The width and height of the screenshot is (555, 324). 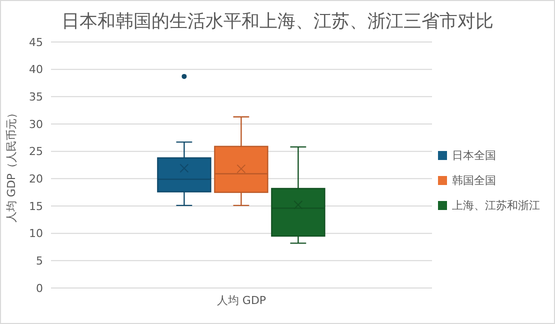 What do you see at coordinates (39, 261) in the screenshot?
I see `y-tick-label: 5` at bounding box center [39, 261].